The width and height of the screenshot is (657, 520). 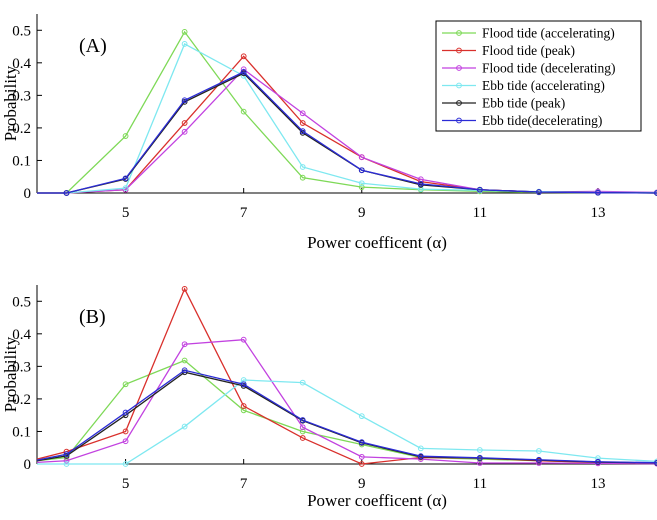 I want to click on panel-label: (A), so click(x=93, y=46).